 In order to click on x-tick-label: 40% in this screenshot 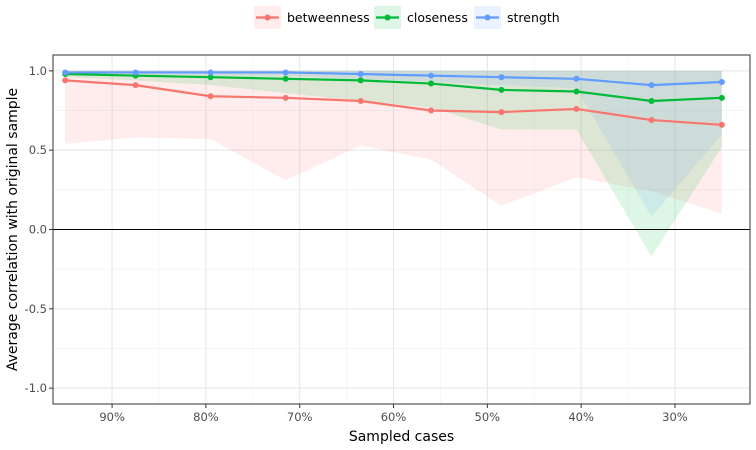, I will do `click(581, 417)`.